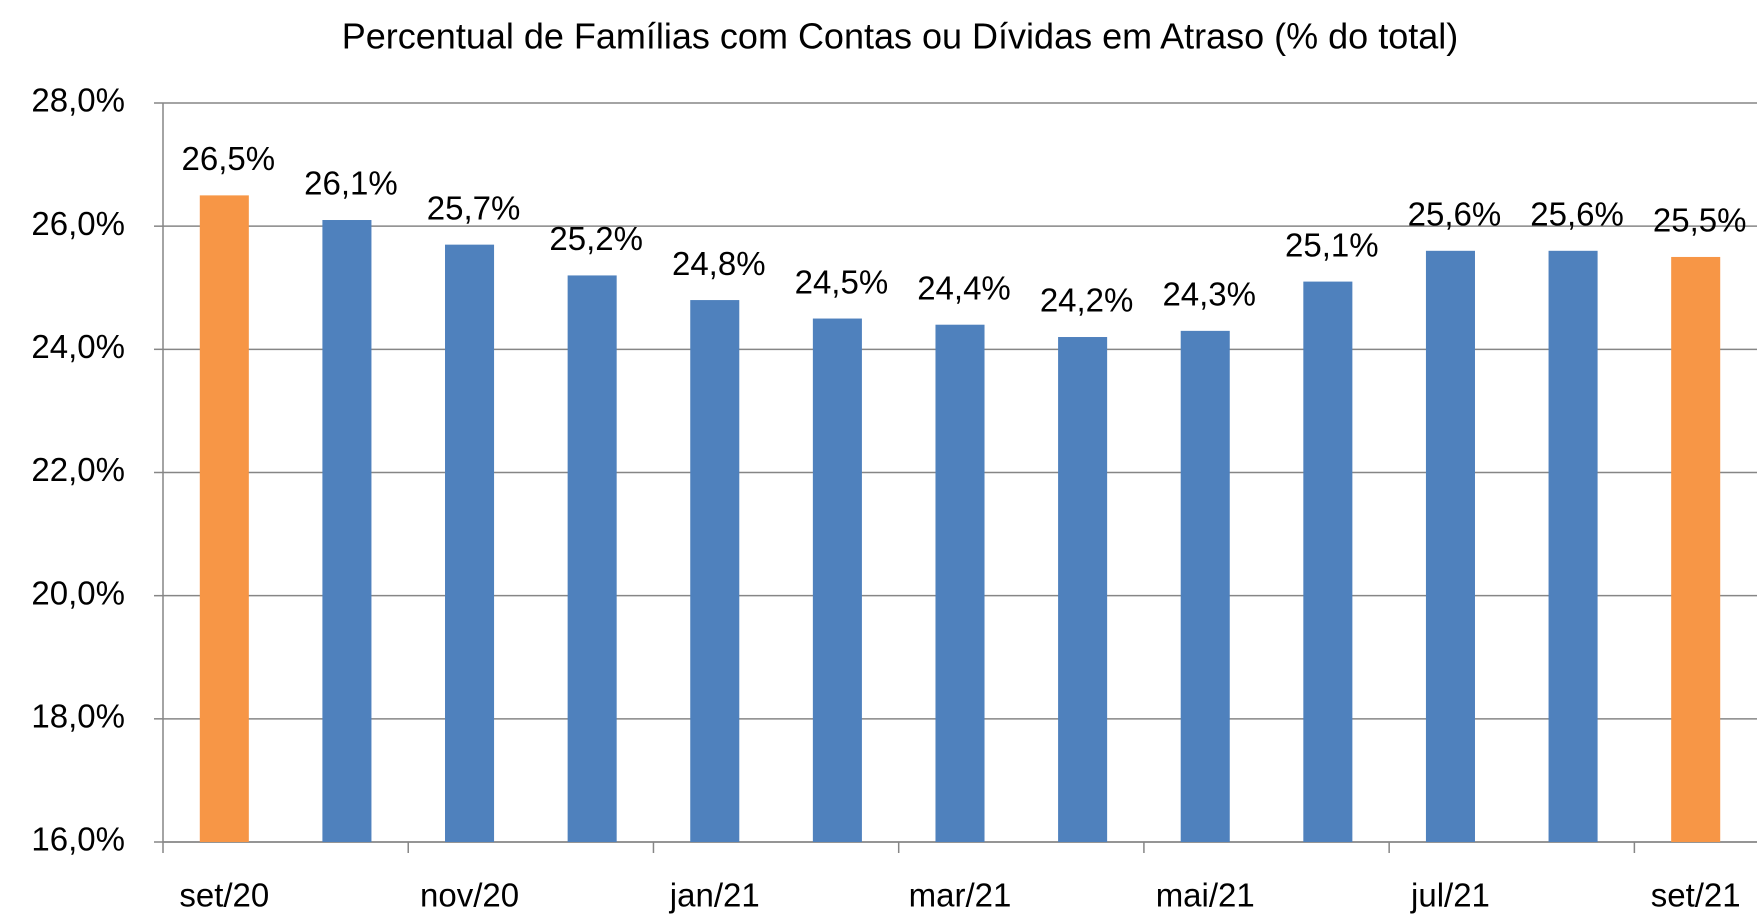 This screenshot has width=1760, height=917. I want to click on value-label: 24,5%, so click(842, 281).